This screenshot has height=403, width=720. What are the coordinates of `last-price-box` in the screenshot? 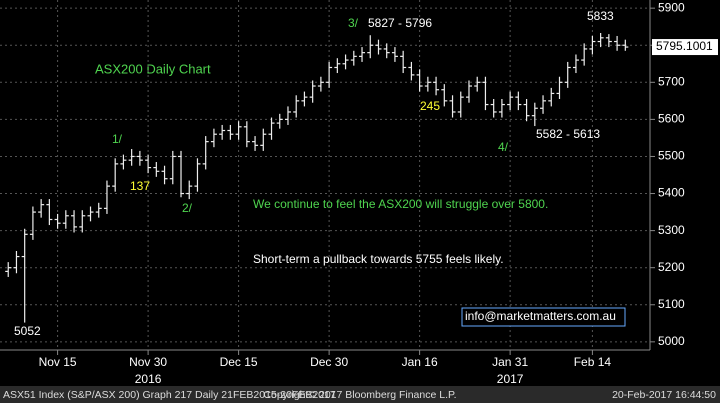 It's located at (685, 47).